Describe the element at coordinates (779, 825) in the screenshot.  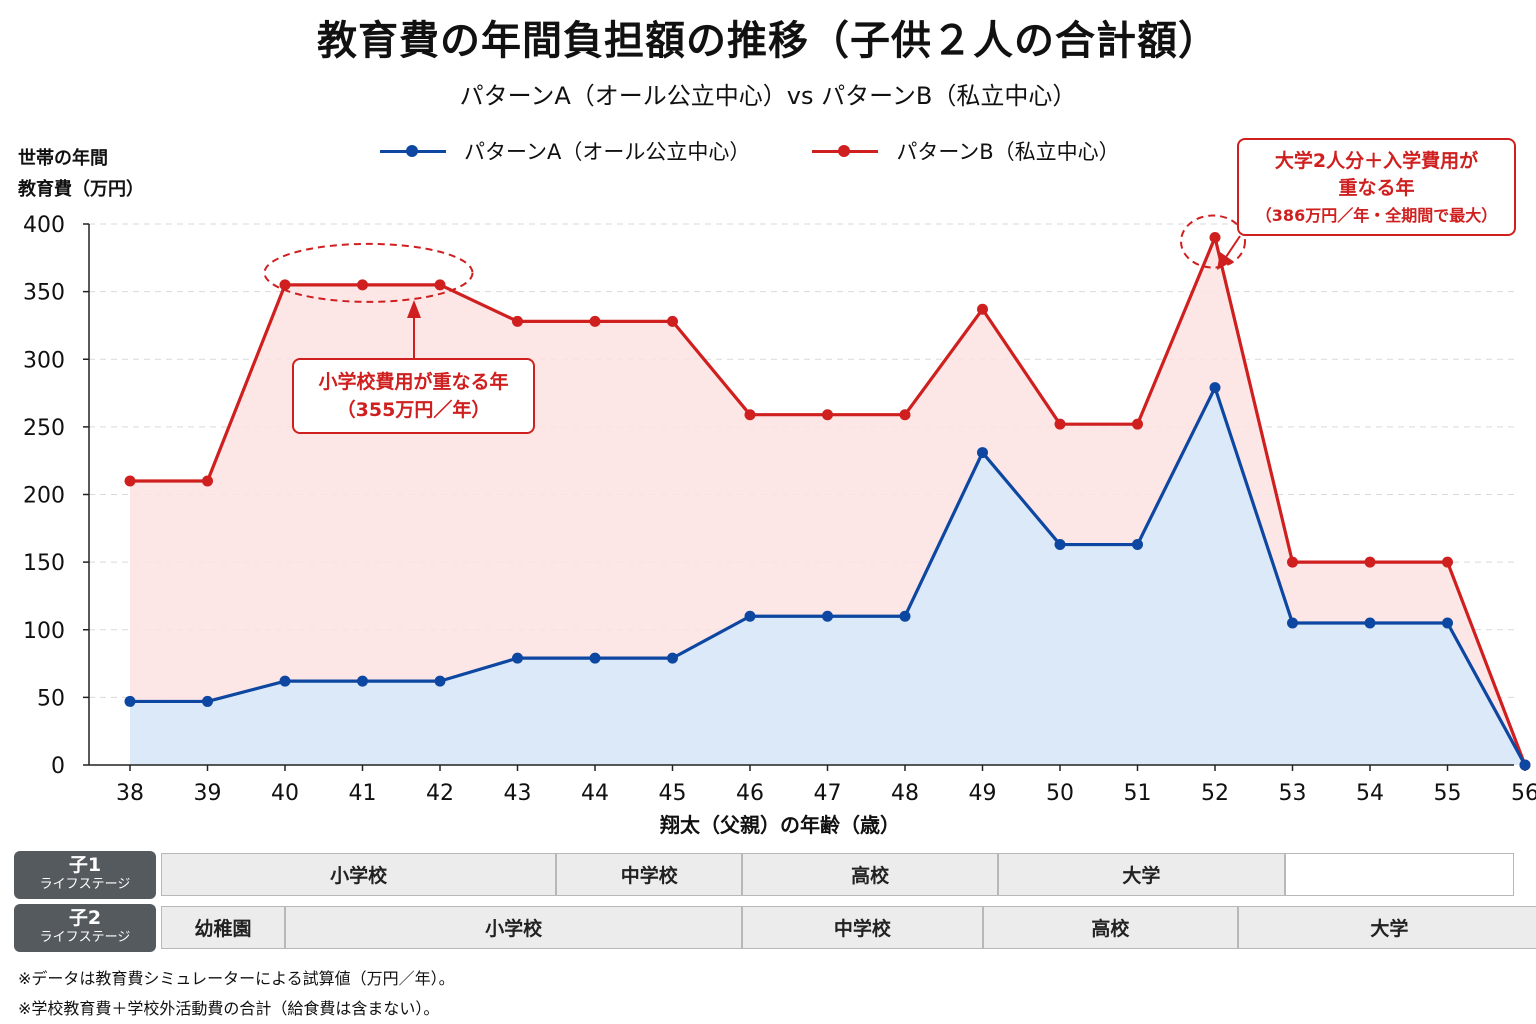
I see `x-axis-label: 翔太（父親）の年齢（歳）` at that location.